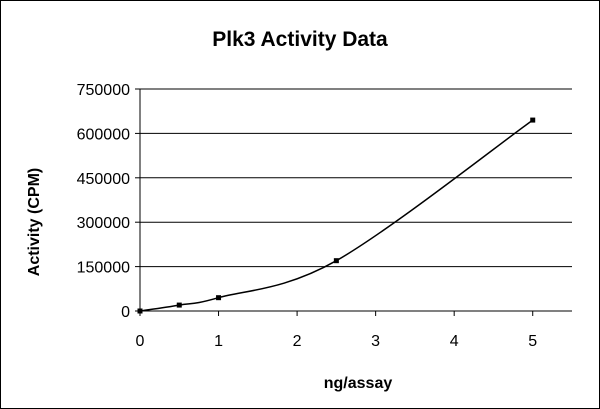 This screenshot has width=600, height=409. Describe the element at coordinates (375, 341) in the screenshot. I see `x-tick-label: 3` at that location.